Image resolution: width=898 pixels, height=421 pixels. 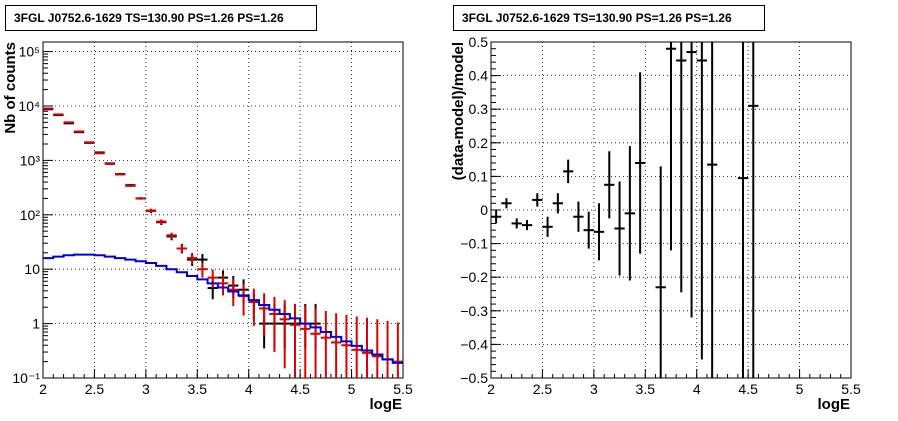 I want to click on counts-model-step-line, so click(x=223, y=308).